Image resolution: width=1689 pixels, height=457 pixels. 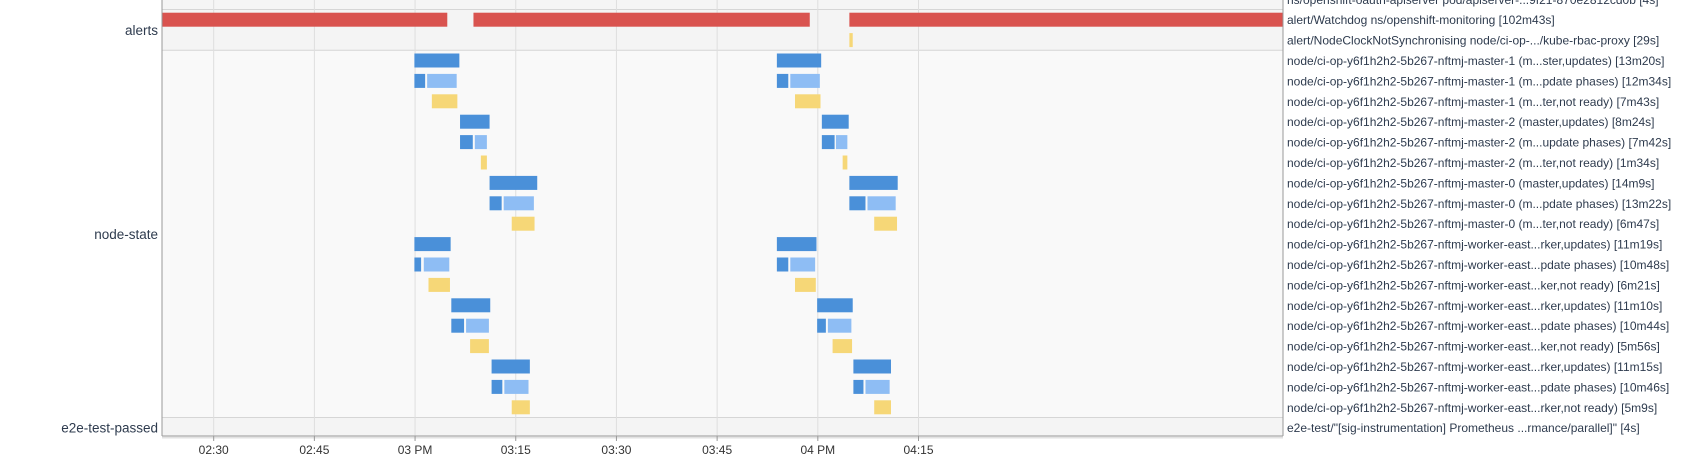 What do you see at coordinates (415, 450) in the screenshot?
I see `x-tick-label: 03 PM` at bounding box center [415, 450].